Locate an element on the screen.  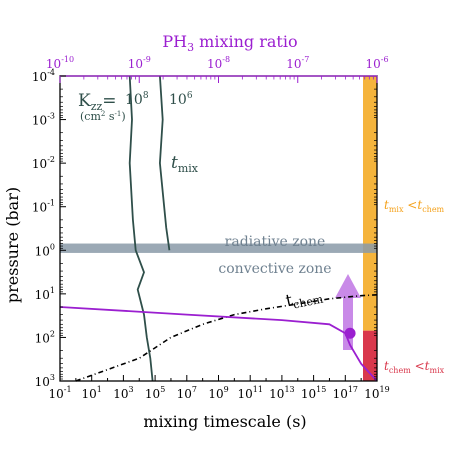
kzz-label: Kzz= is located at coordinates (97, 102).